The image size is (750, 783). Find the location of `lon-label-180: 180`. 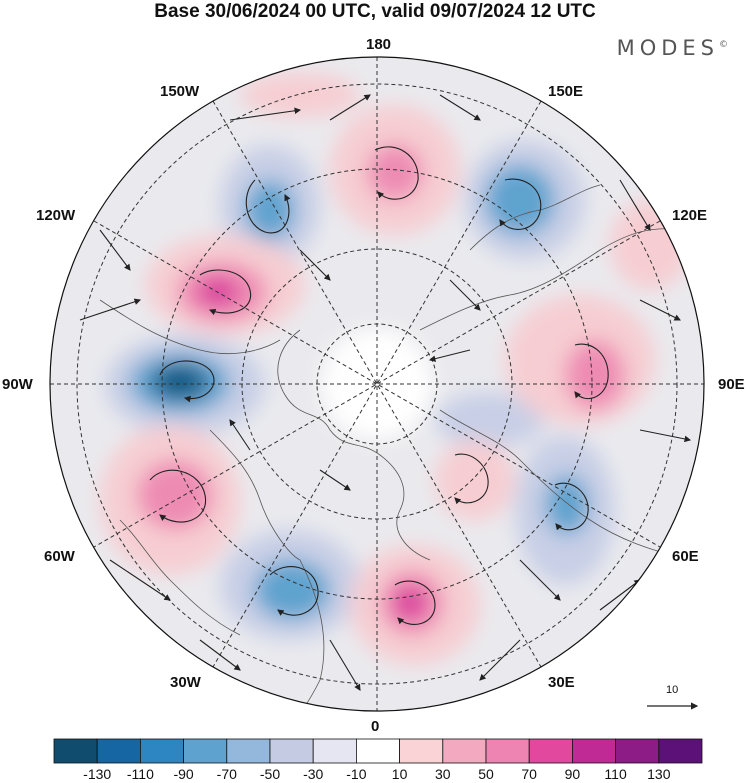

lon-label-180: 180 is located at coordinates (379, 44).